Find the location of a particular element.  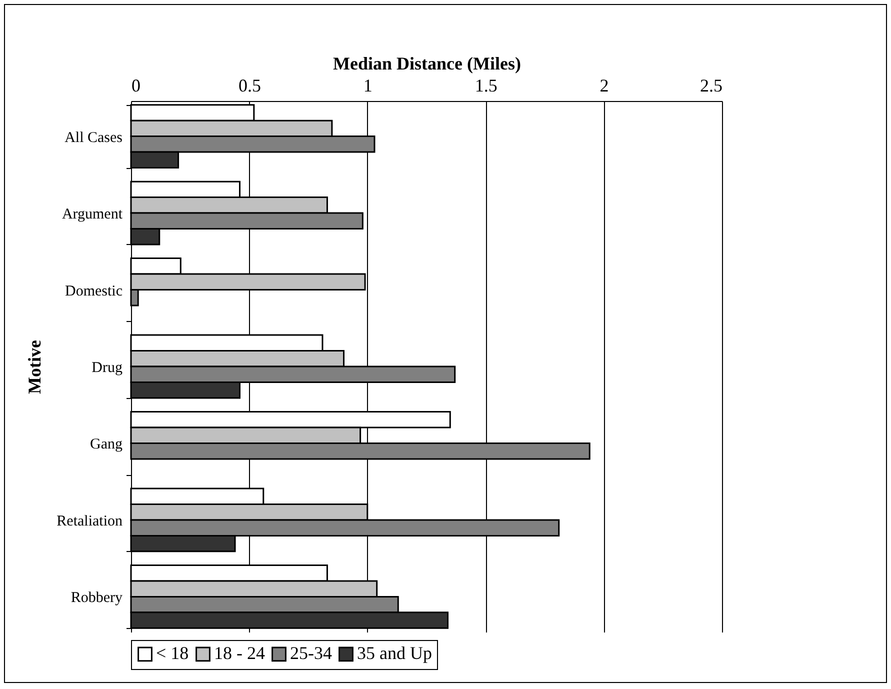

x-tick-label: 2 is located at coordinates (604, 86).